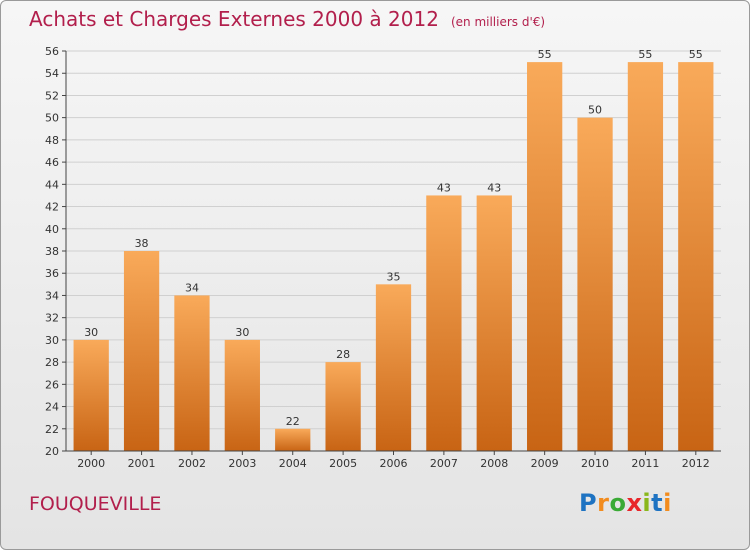 Image resolution: width=750 pixels, height=550 pixels. I want to click on x-tick-label: 2005, so click(343, 463).